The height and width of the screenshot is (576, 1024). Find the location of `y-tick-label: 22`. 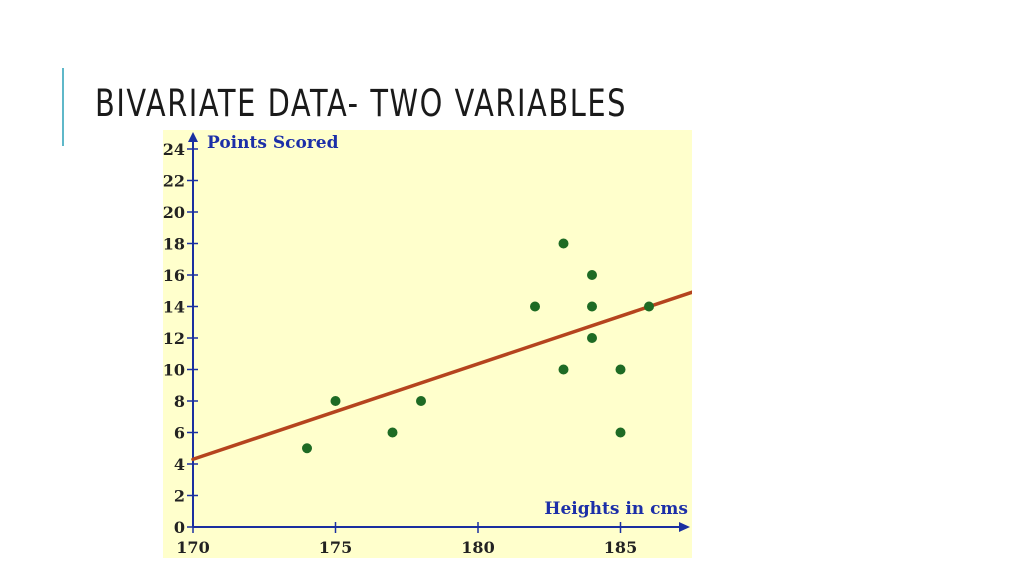

y-tick-label: 22 is located at coordinates (174, 181).